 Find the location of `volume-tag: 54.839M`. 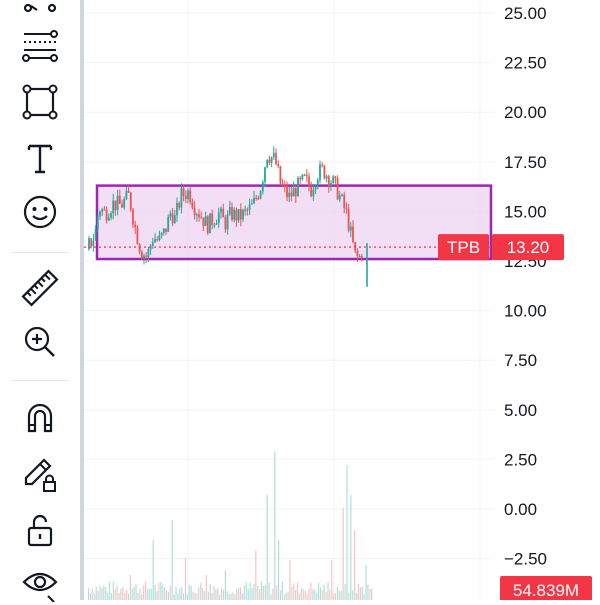

volume-tag: 54.839M is located at coordinates (546, 589).